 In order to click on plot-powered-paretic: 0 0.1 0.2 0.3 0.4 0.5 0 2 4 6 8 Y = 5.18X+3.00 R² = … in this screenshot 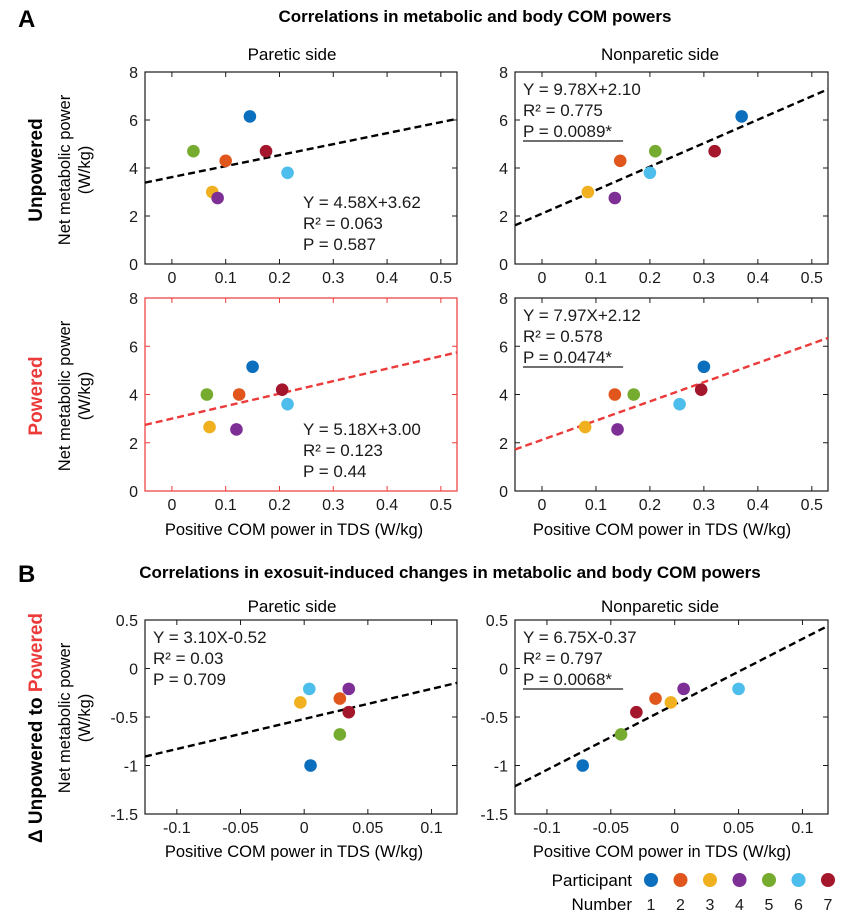, I will do `click(293, 402)`.